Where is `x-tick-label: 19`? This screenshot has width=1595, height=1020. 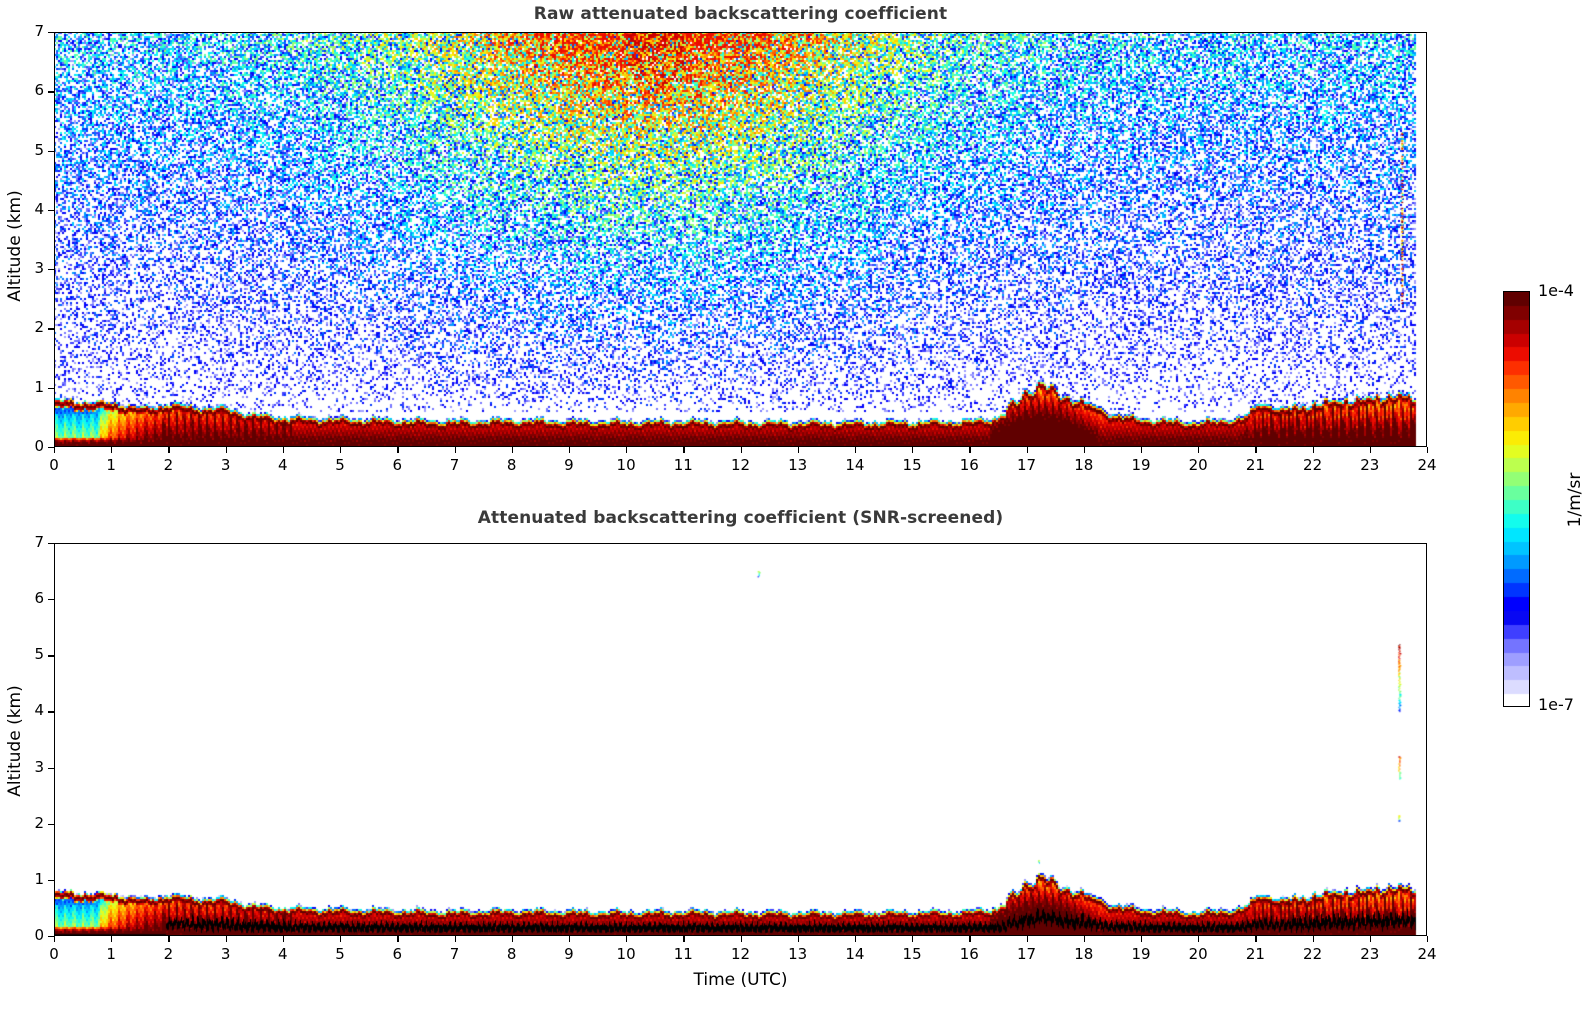
x-tick-label: 19 is located at coordinates (1141, 954).